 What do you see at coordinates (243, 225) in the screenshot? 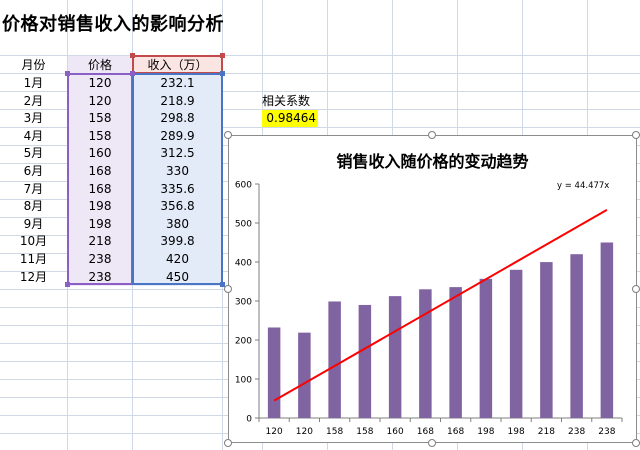
I see `y-tick-label: 500` at bounding box center [243, 225].